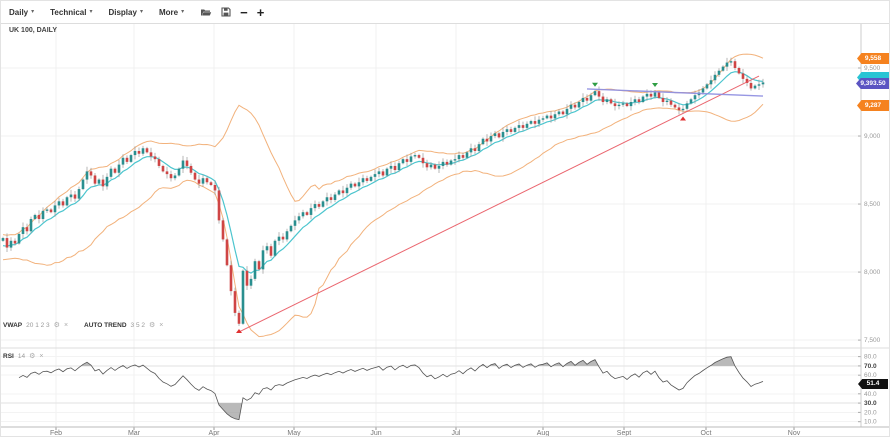  I want to click on menu-technical: Technical ▾, so click(71, 12).